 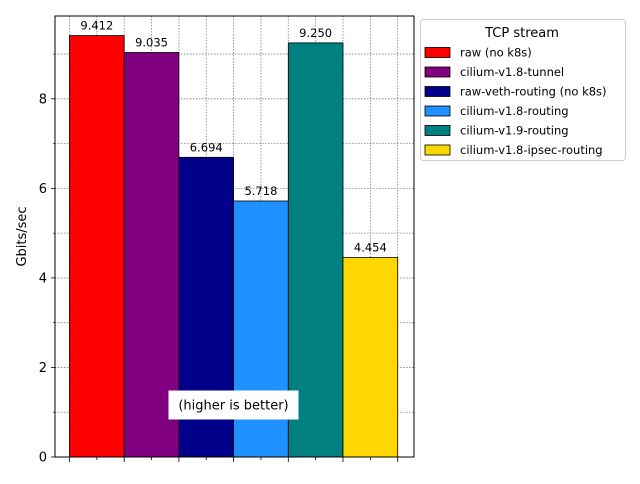 What do you see at coordinates (151, 42) in the screenshot?
I see `bar-value-label: 9.035` at bounding box center [151, 42].